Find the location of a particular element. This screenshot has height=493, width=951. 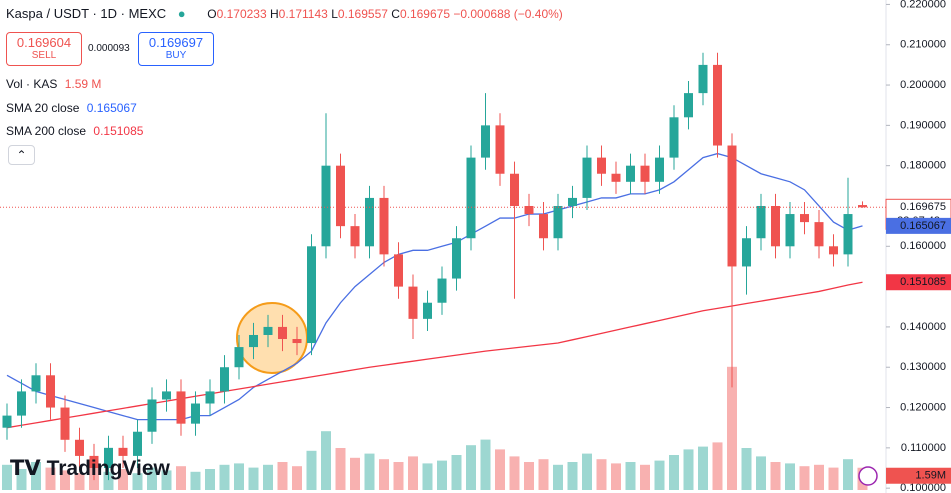

buy-button: 0.169697 BUY is located at coordinates (176, 49).